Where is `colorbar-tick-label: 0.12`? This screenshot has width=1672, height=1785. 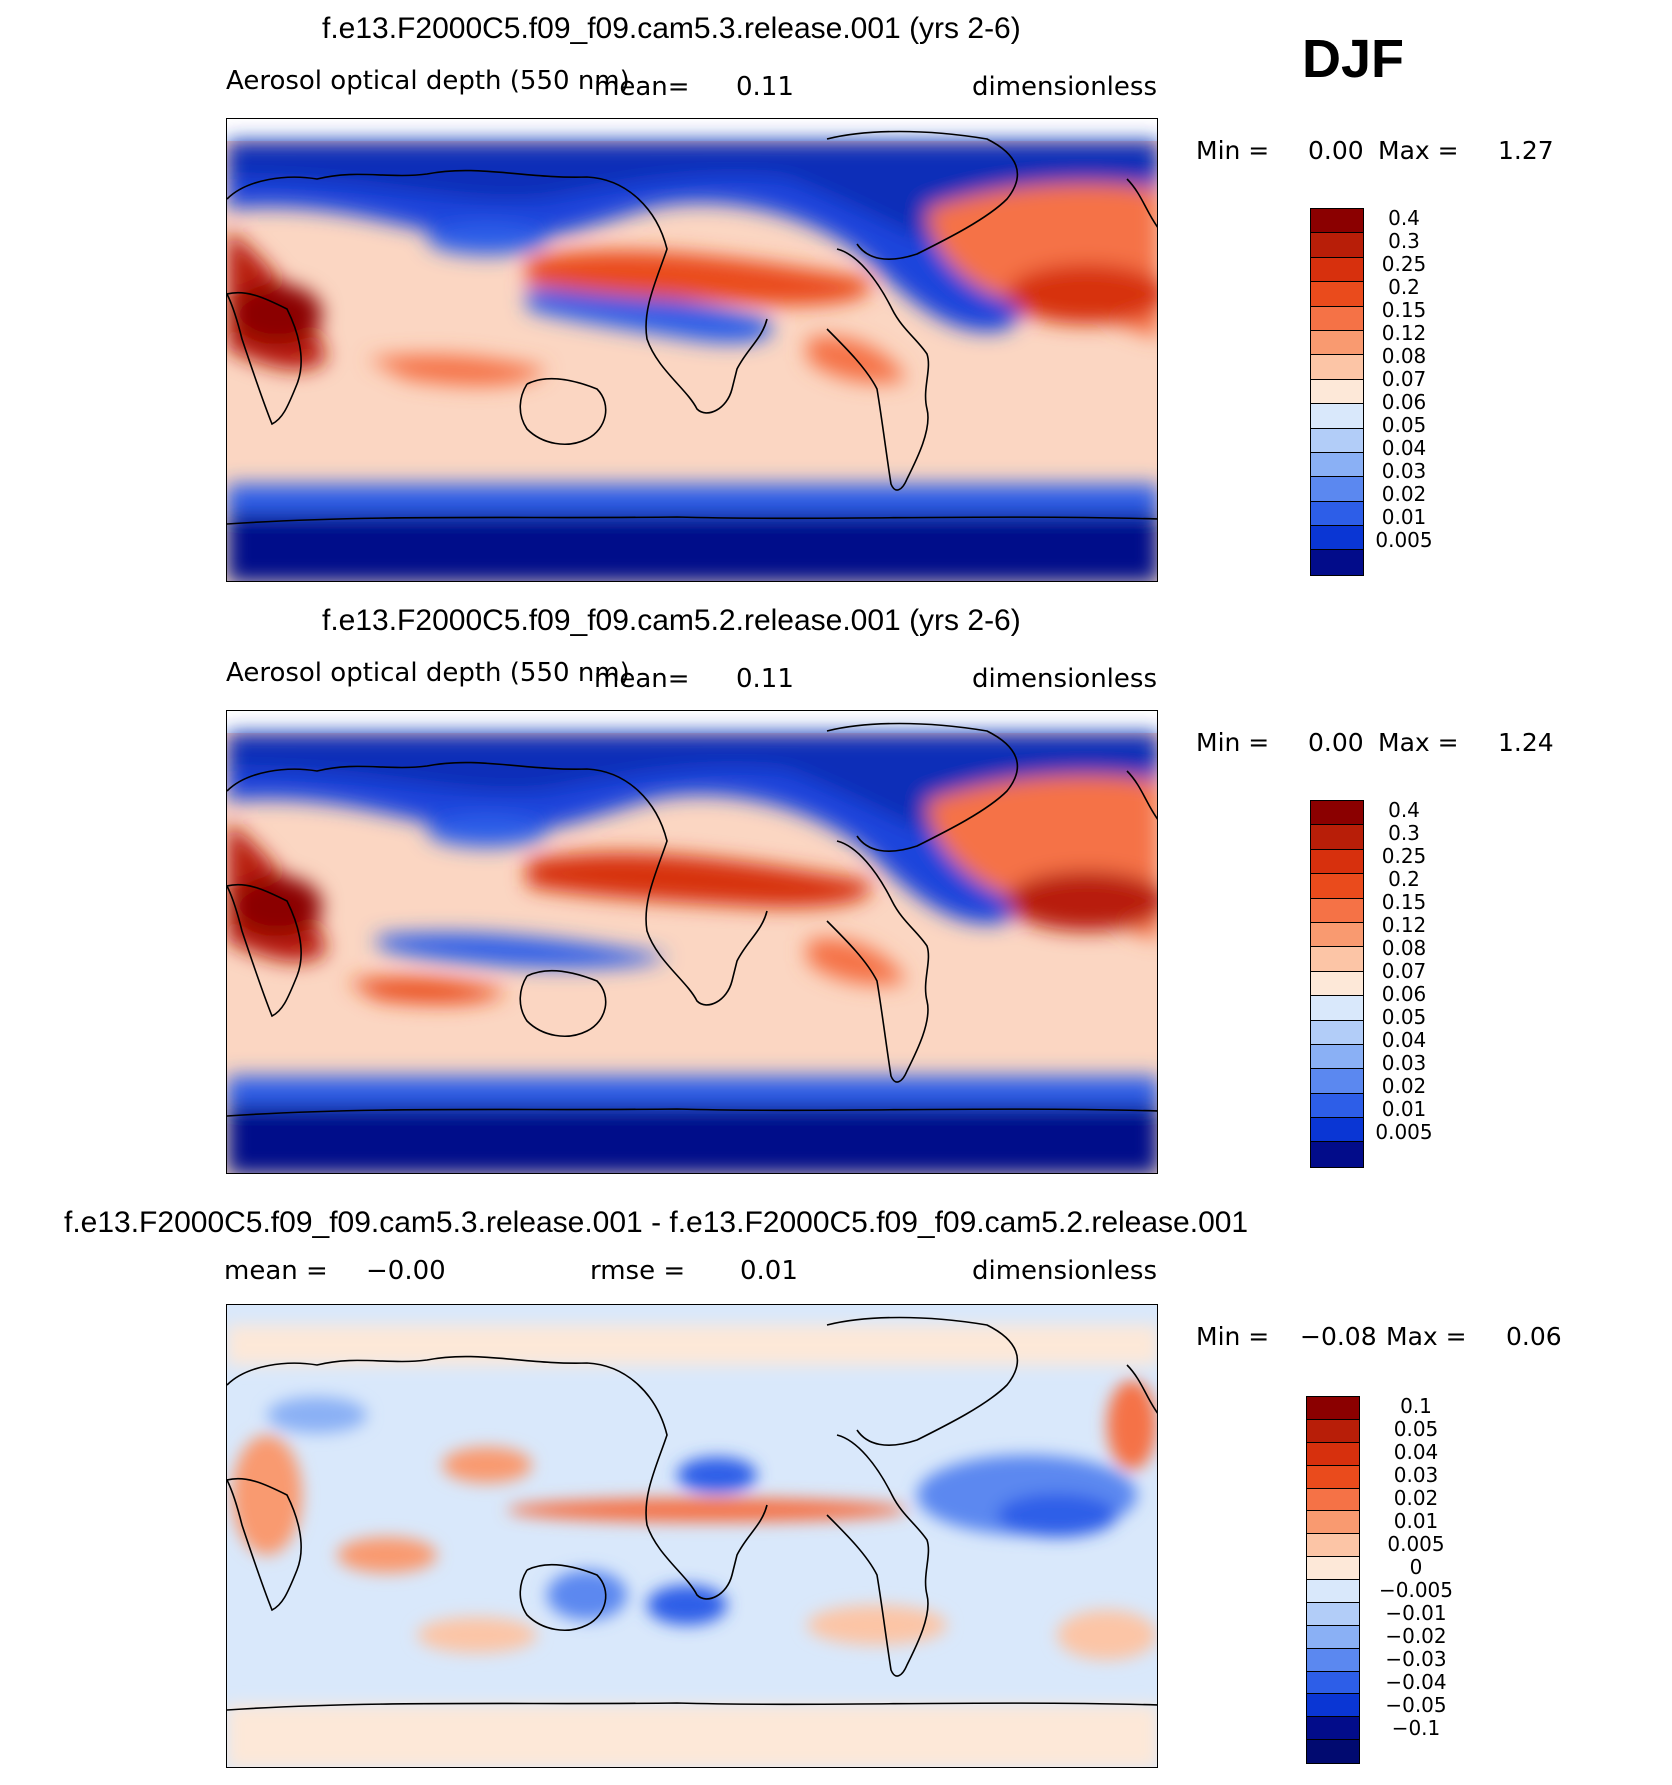
colorbar-tick-label: 0.12 is located at coordinates (1404, 925).